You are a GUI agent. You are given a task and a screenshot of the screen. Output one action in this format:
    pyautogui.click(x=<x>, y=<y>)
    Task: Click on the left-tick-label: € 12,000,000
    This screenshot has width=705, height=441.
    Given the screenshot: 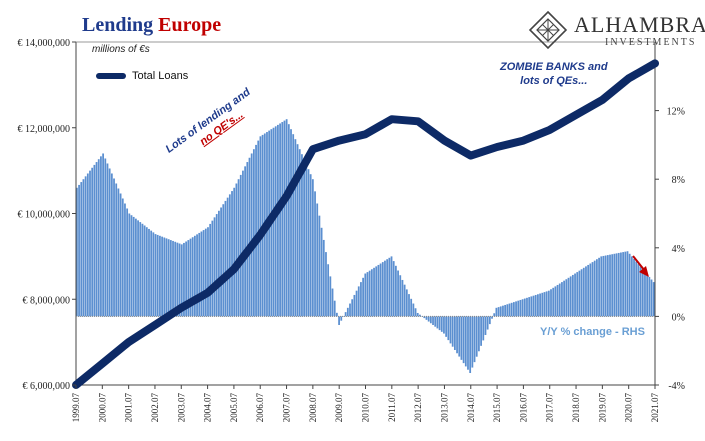 What is the action you would take?
    pyautogui.click(x=44, y=129)
    